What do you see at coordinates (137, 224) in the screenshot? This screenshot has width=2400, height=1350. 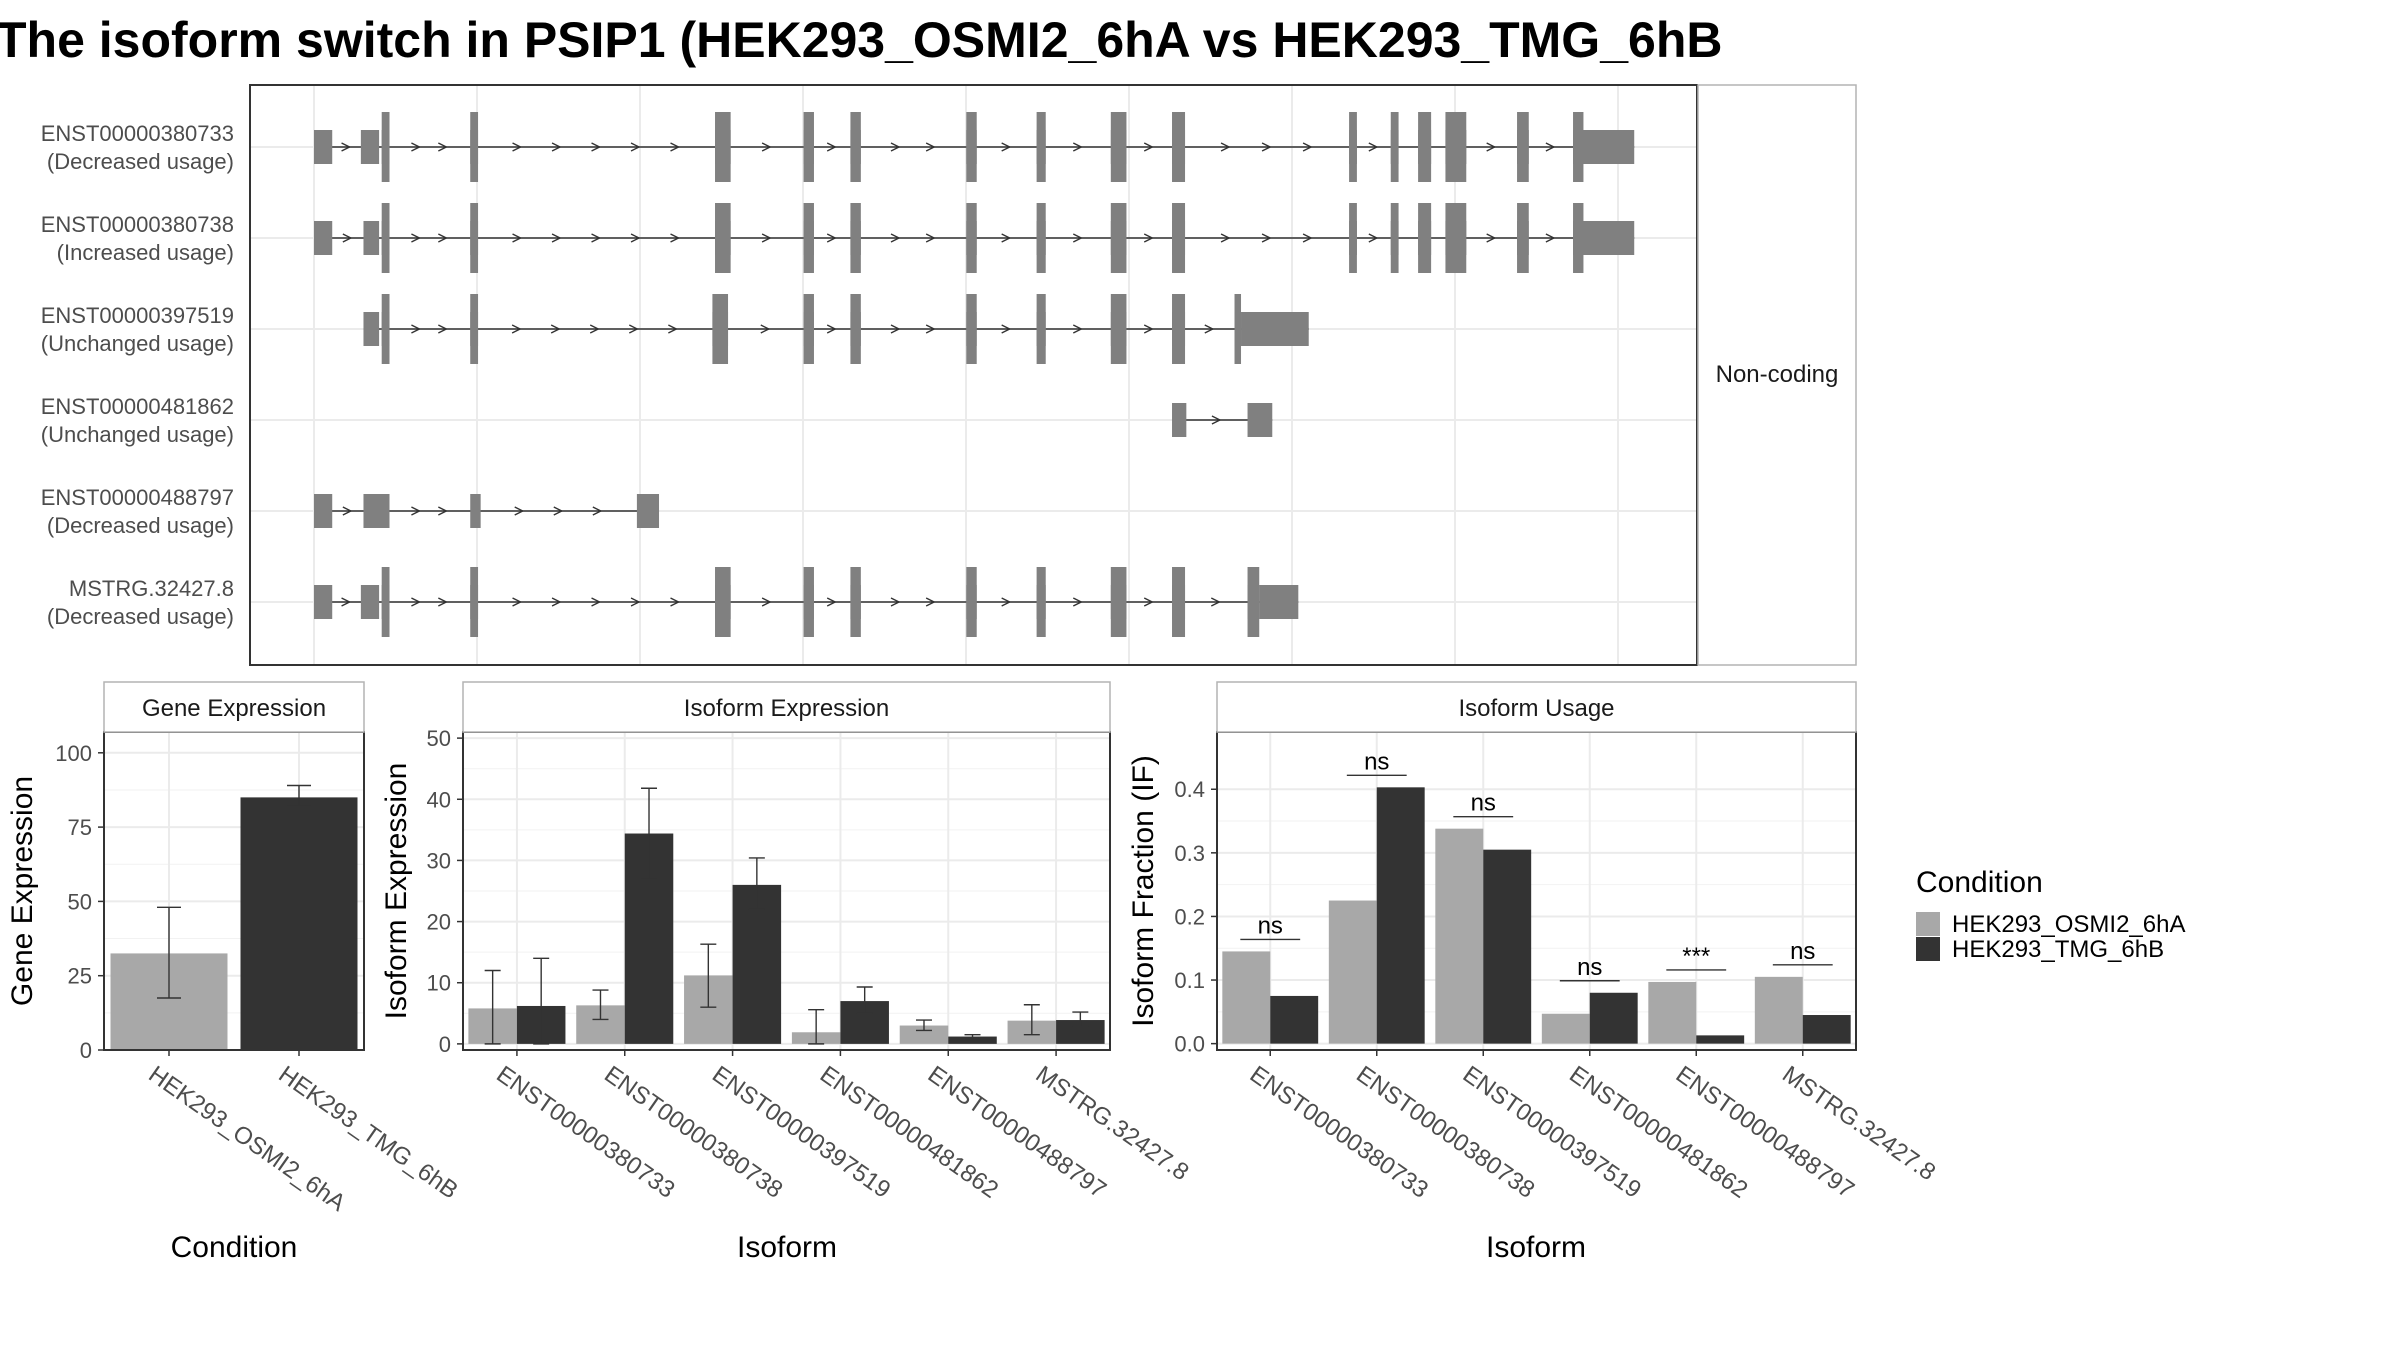 I see `transcript-id-label: ENST00000380738` at bounding box center [137, 224].